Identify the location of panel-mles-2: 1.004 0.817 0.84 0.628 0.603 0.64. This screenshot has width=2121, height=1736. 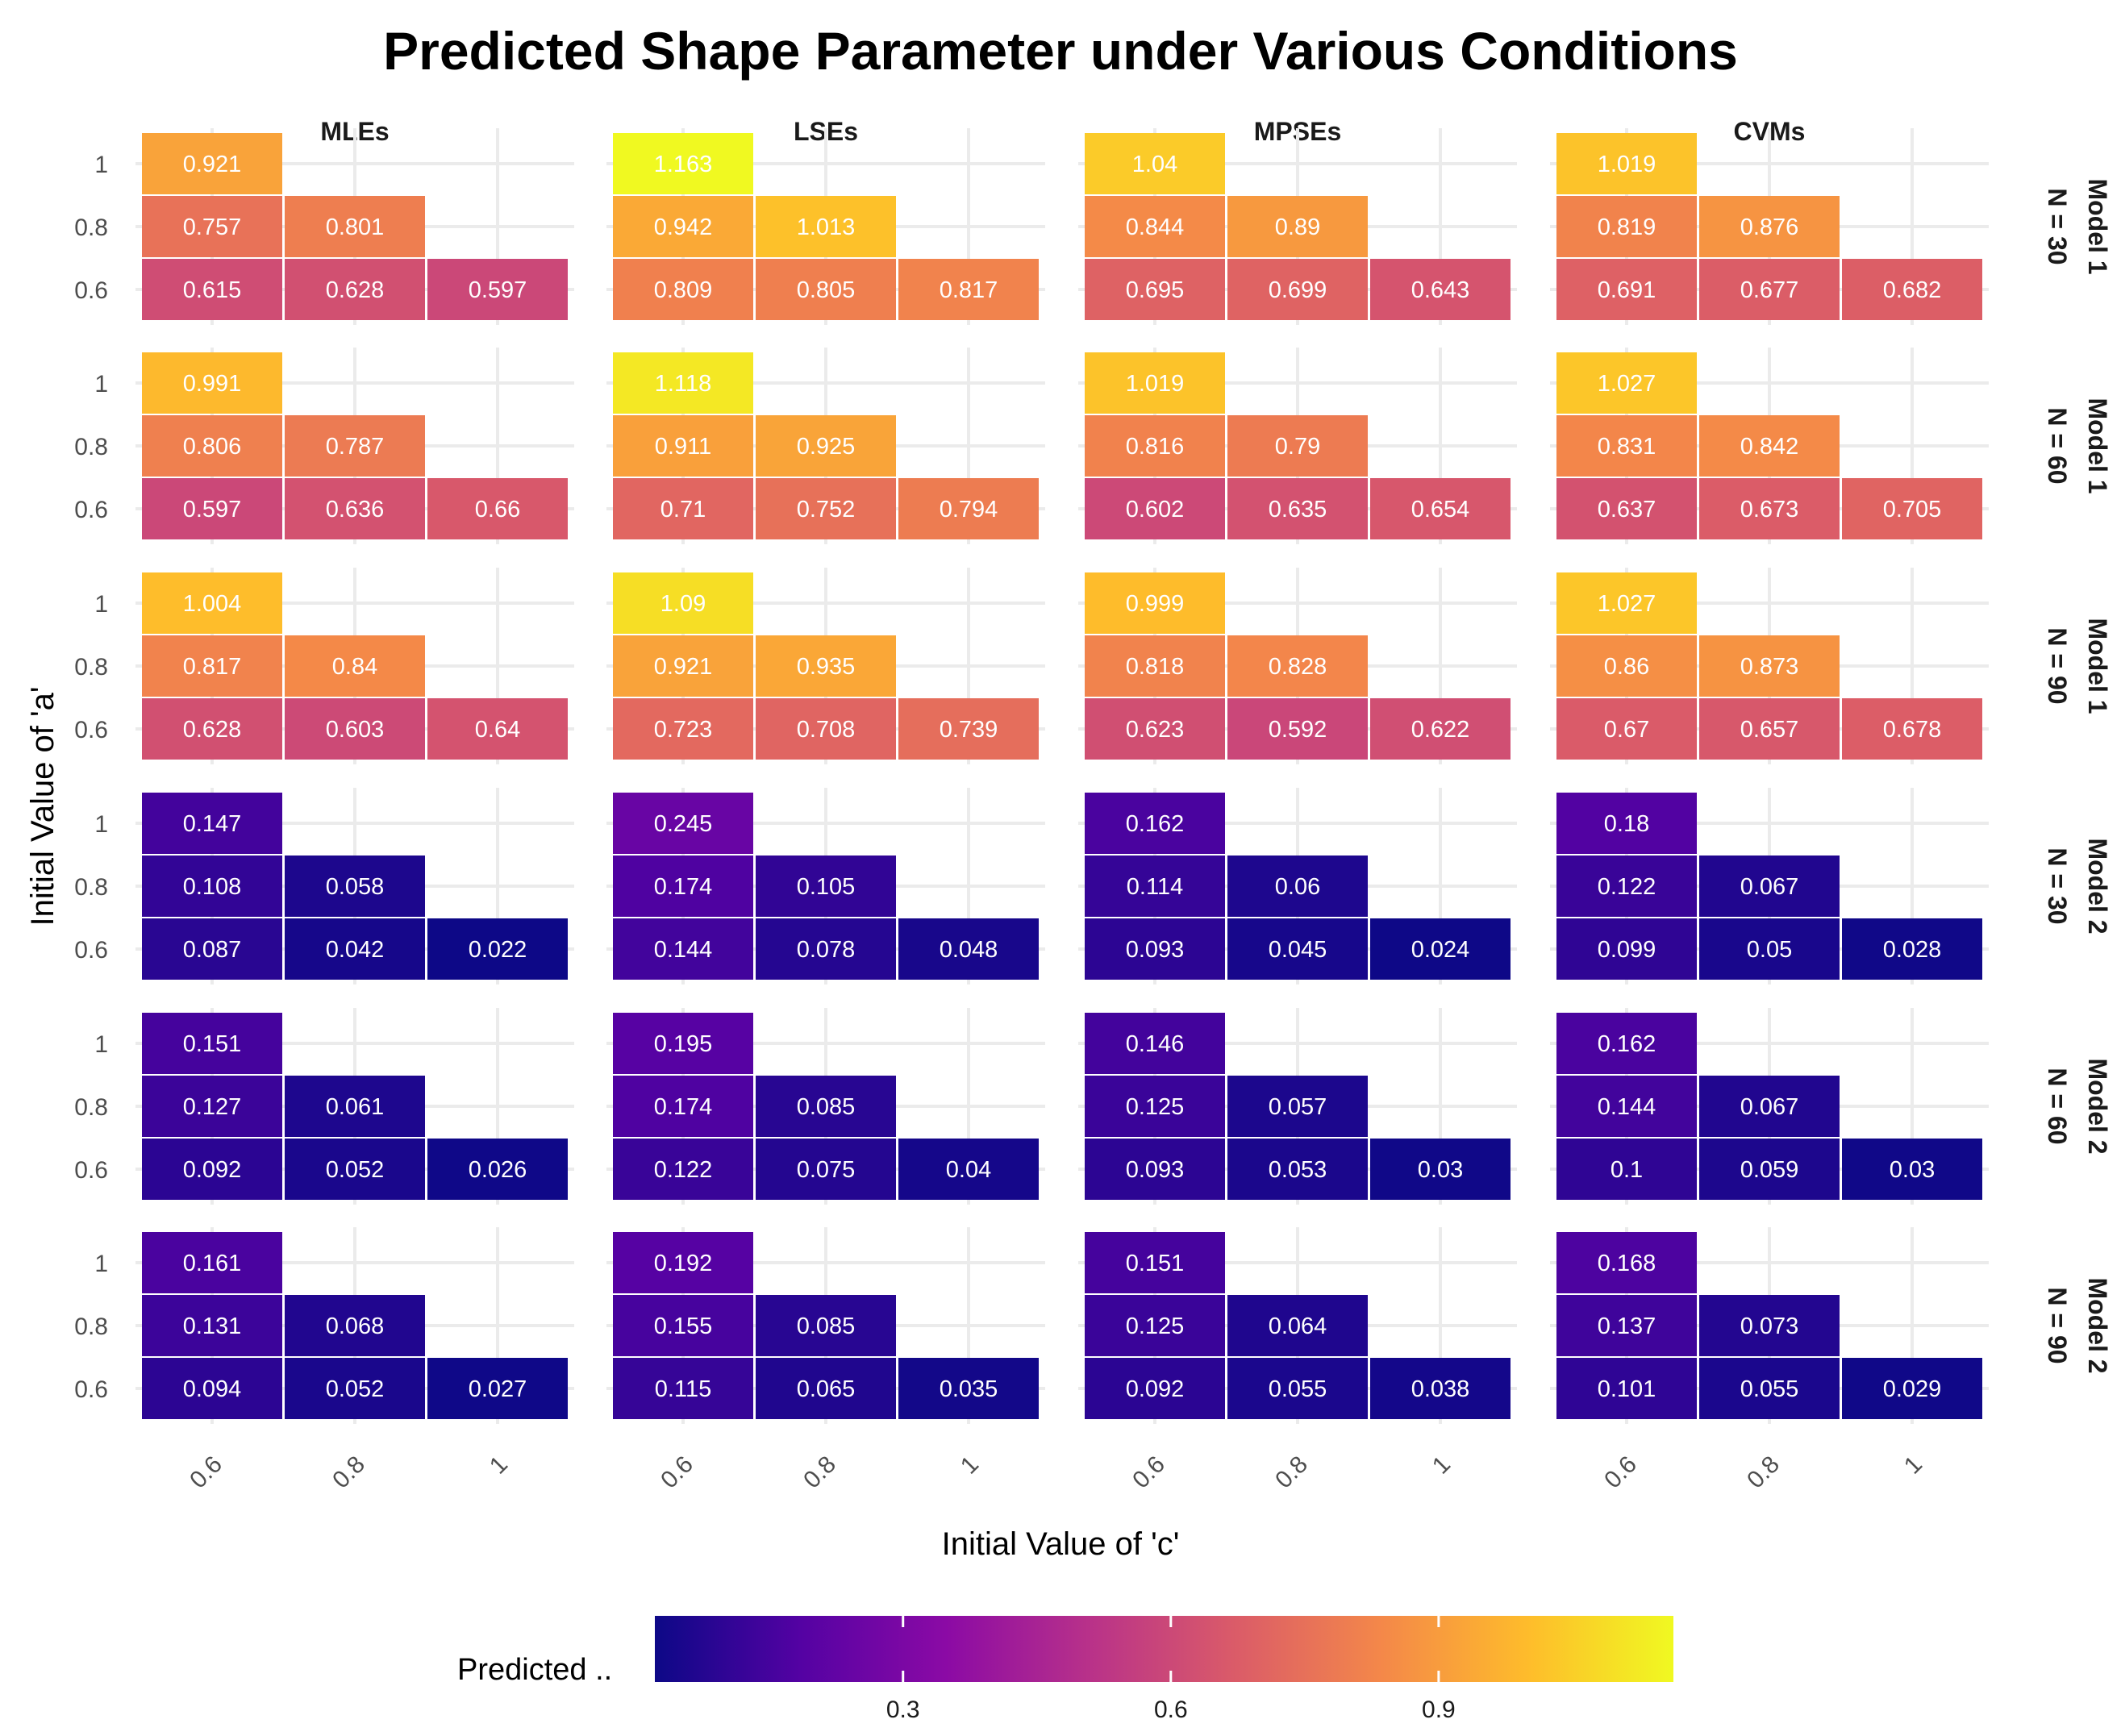
(354, 666).